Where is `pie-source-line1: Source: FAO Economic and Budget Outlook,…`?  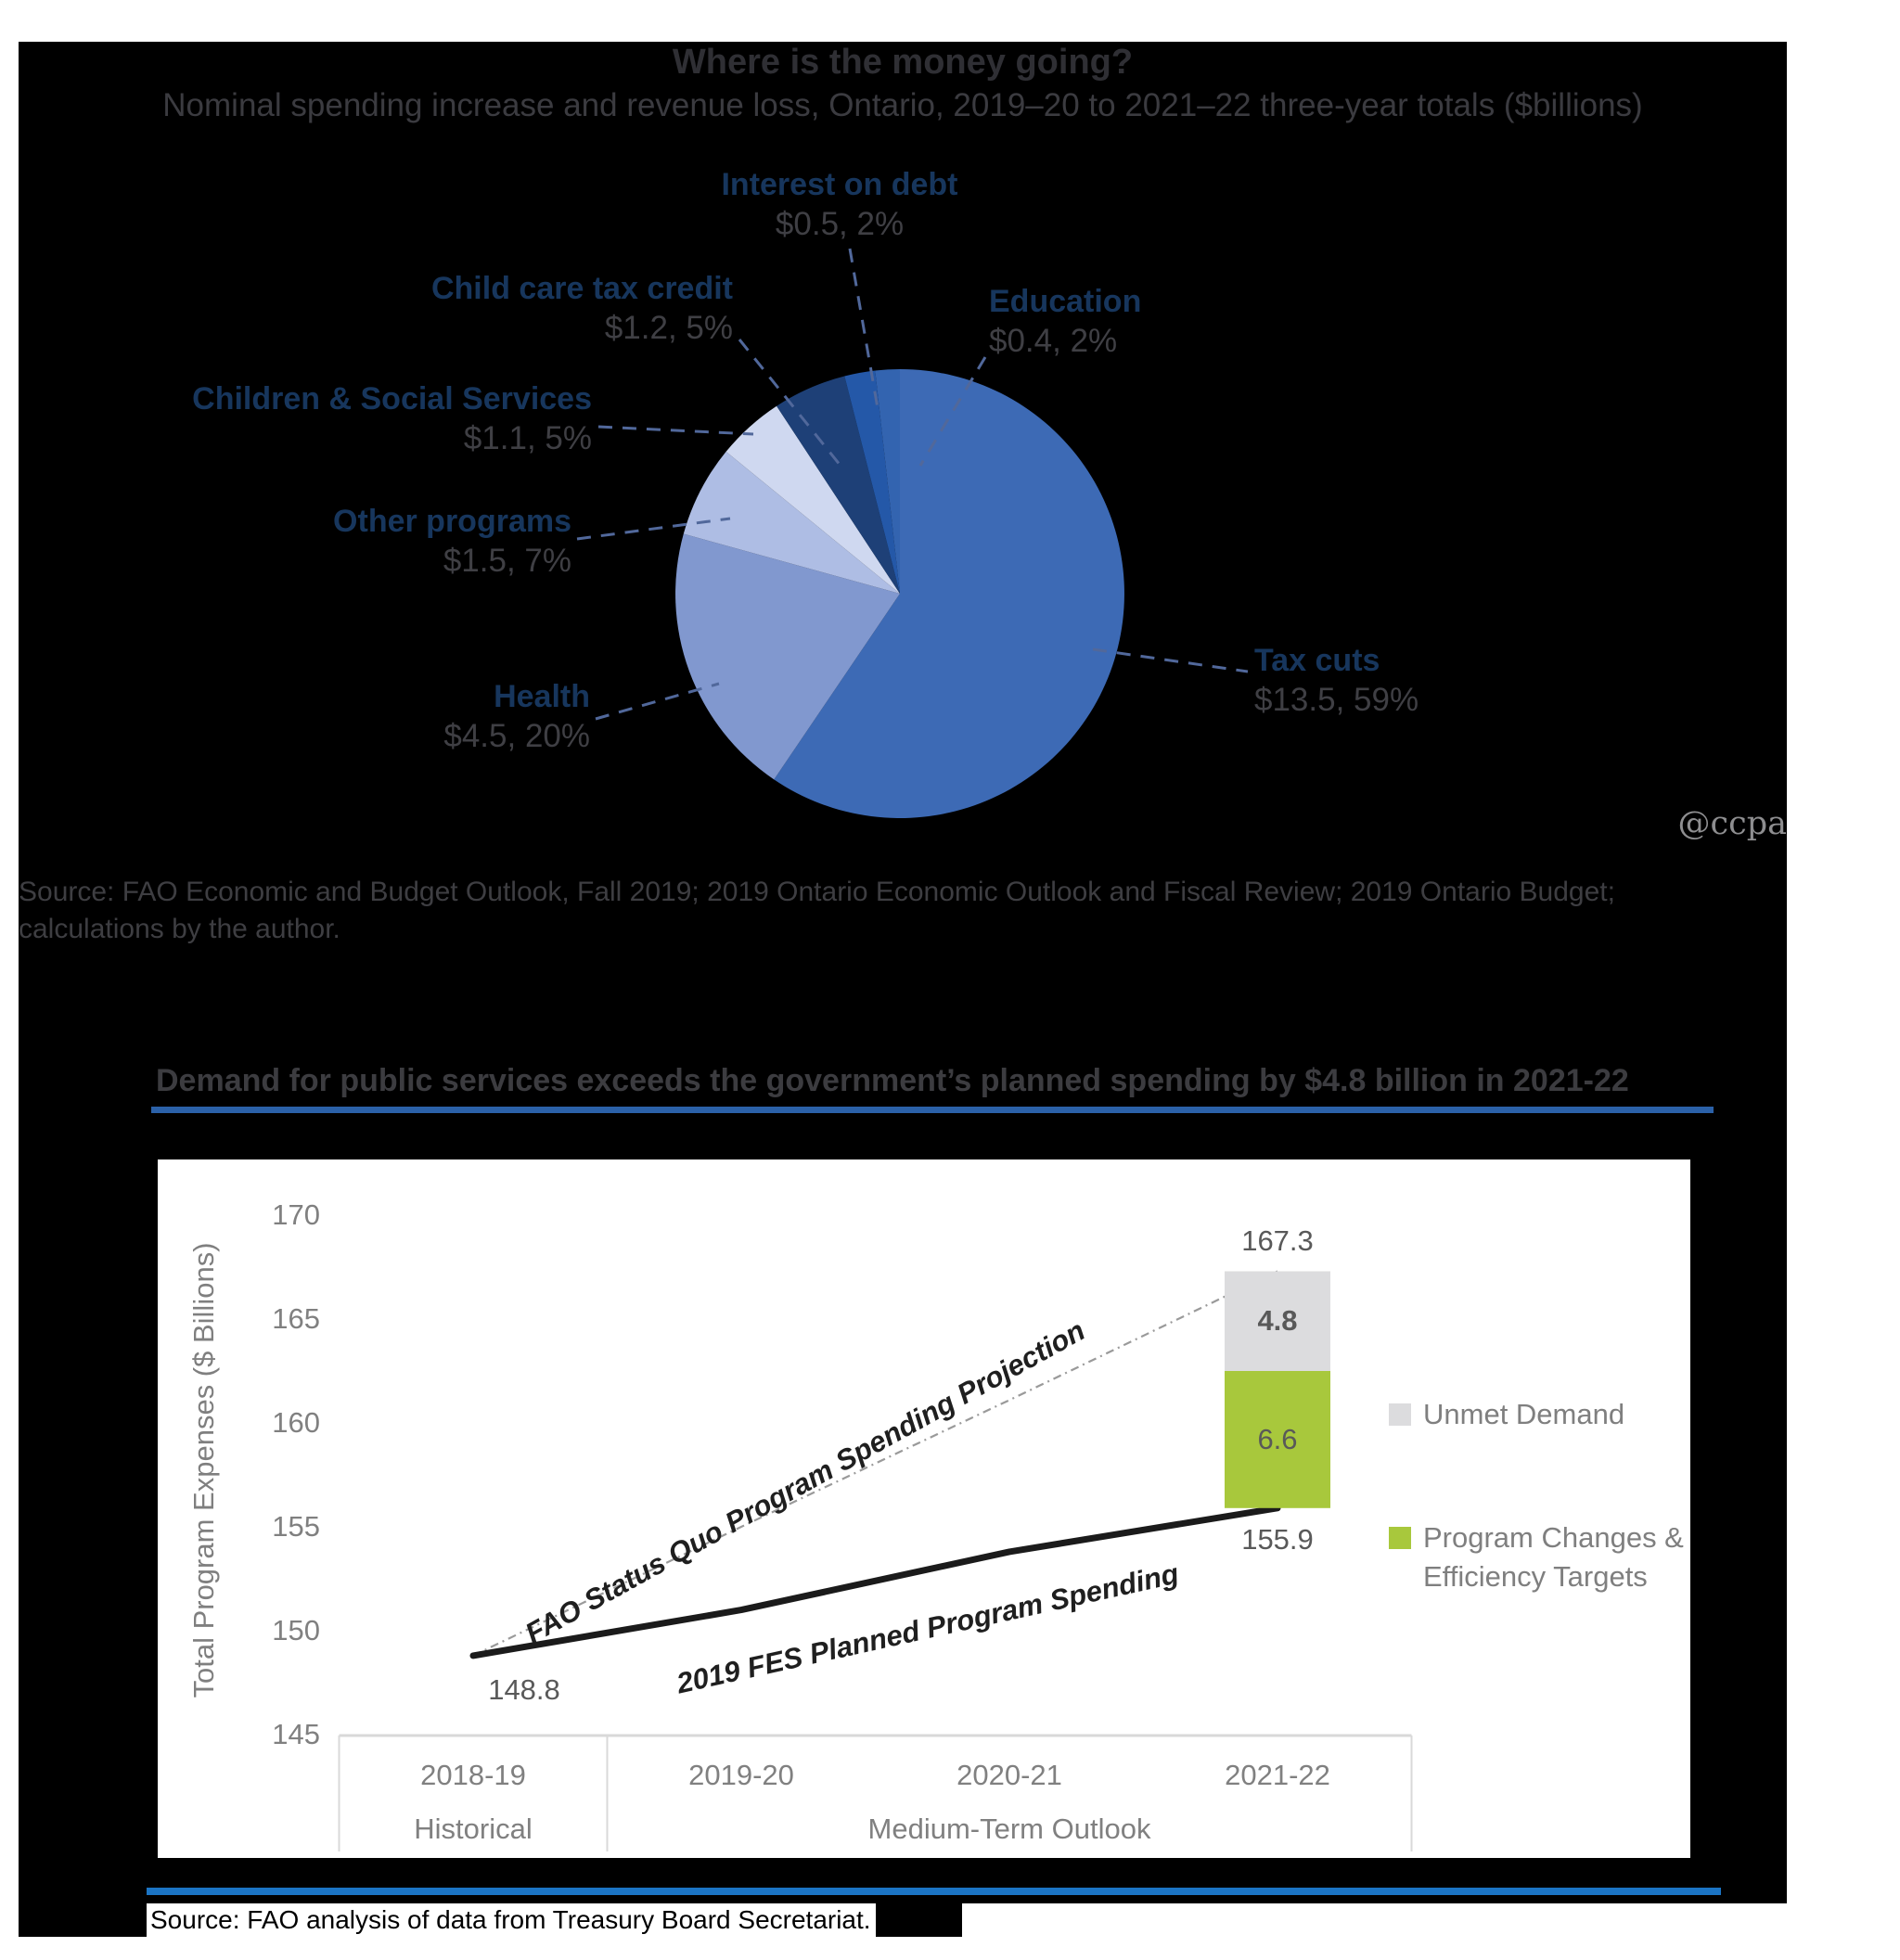
pie-source-line1: Source: FAO Economic and Budget Outlook,… is located at coordinates (817, 892).